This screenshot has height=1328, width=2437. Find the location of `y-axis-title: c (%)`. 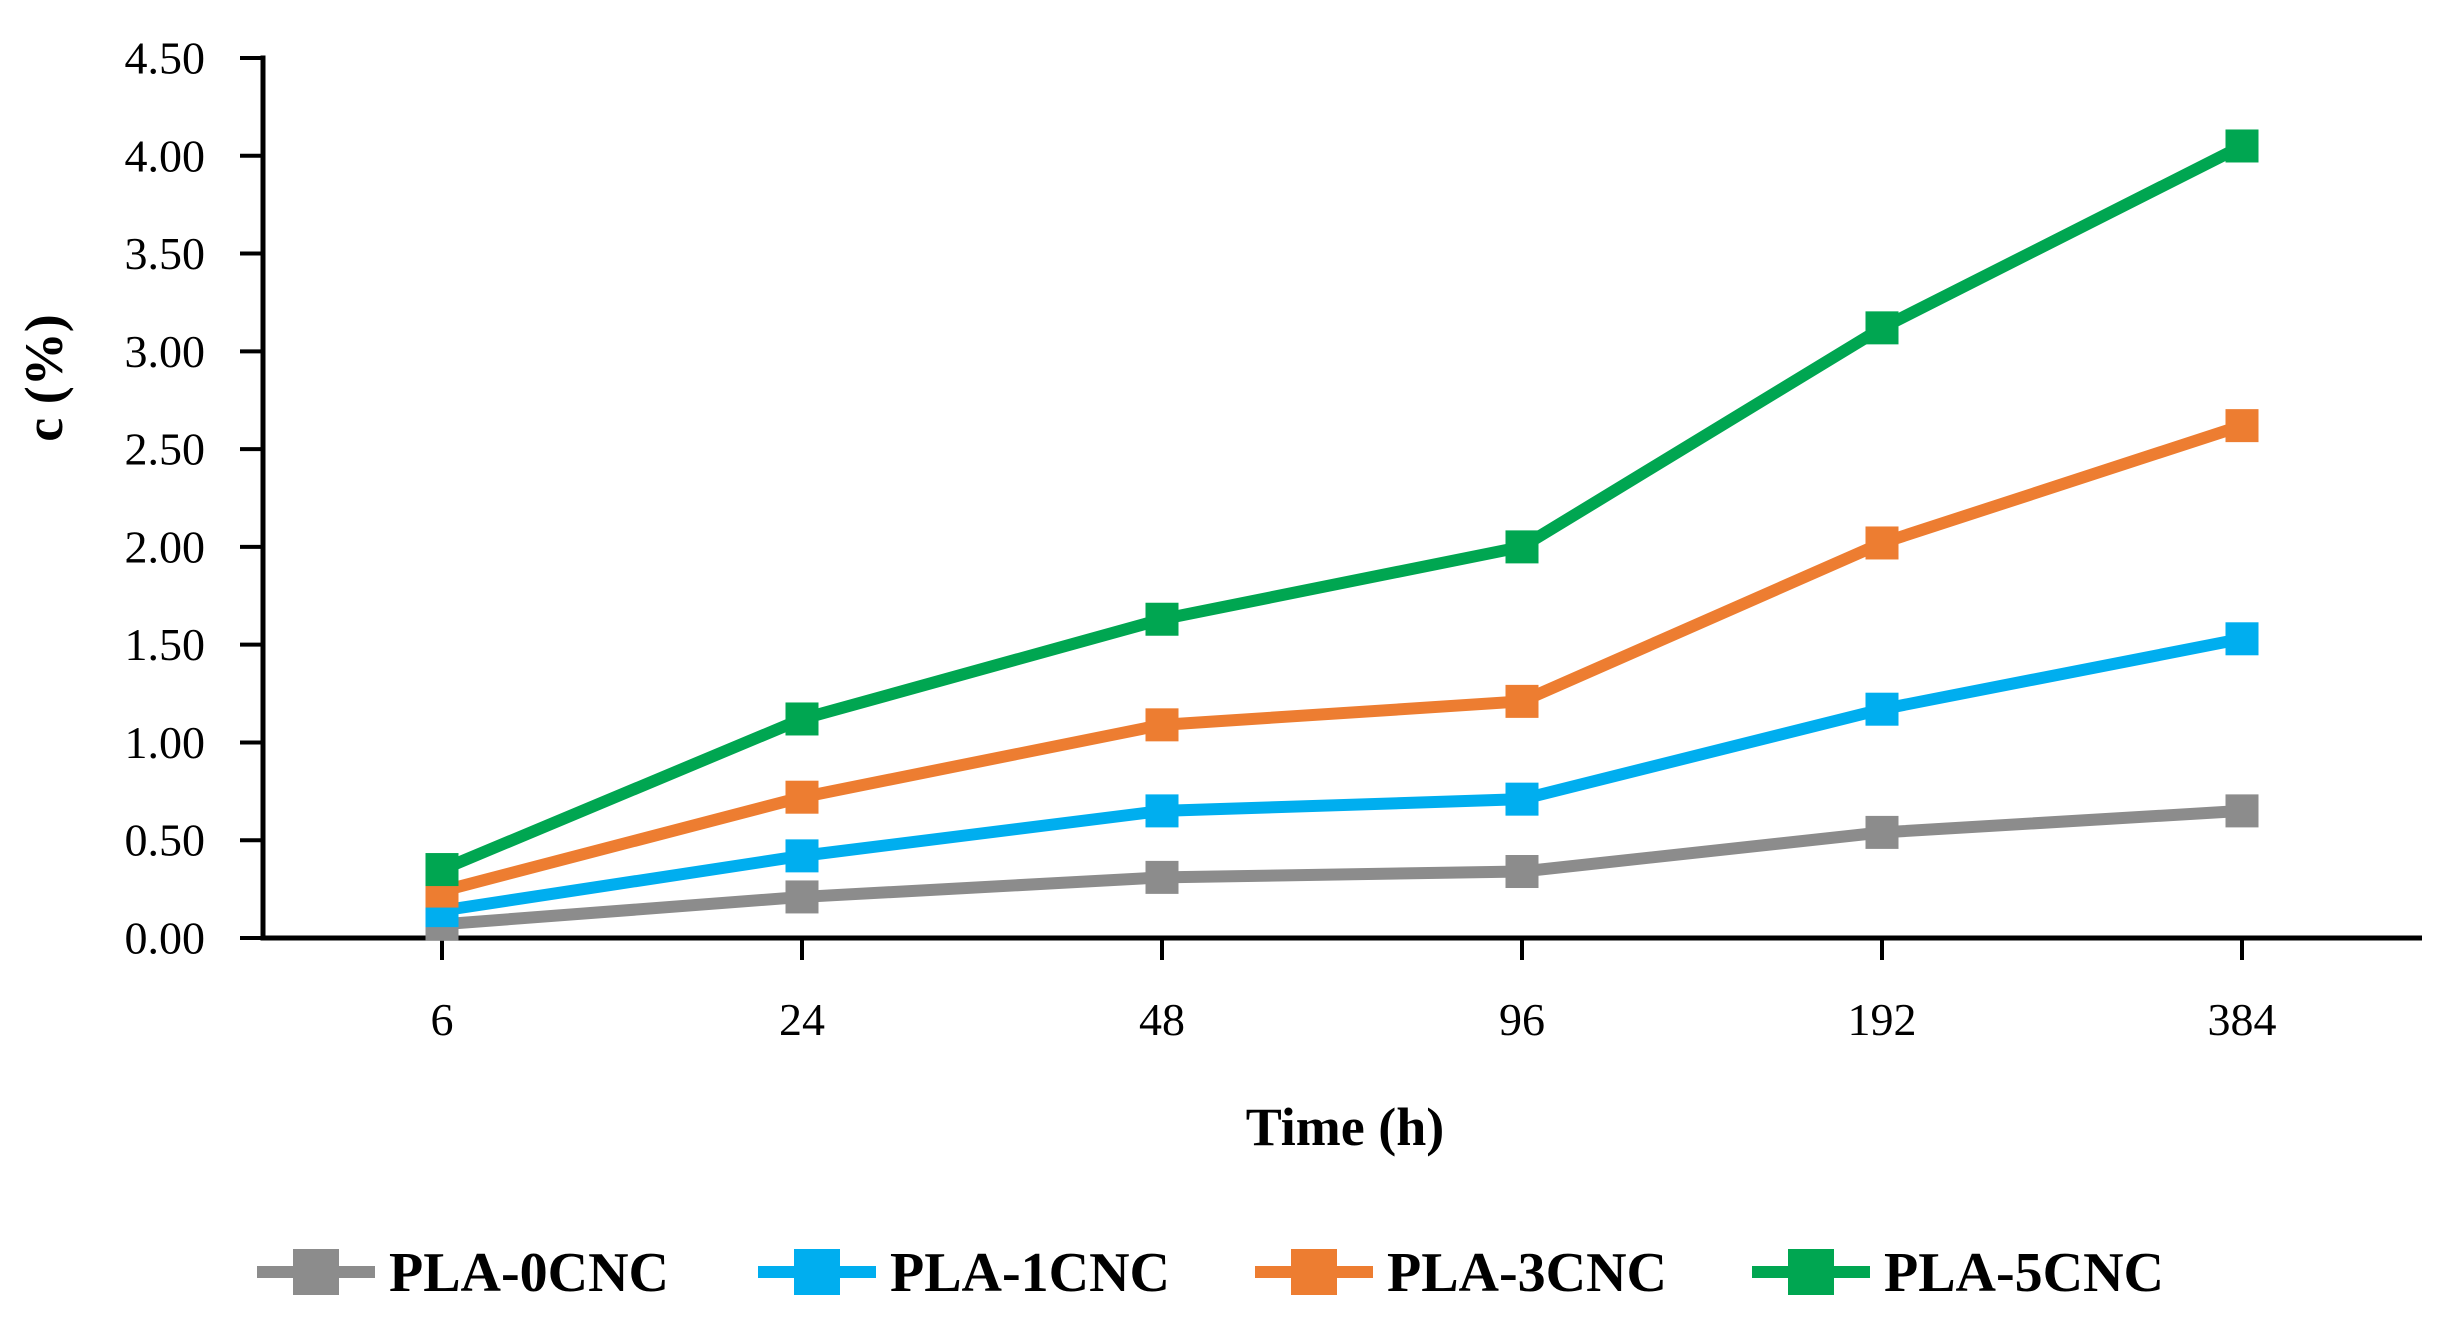

y-axis-title: c (%) is located at coordinates (44, 377).